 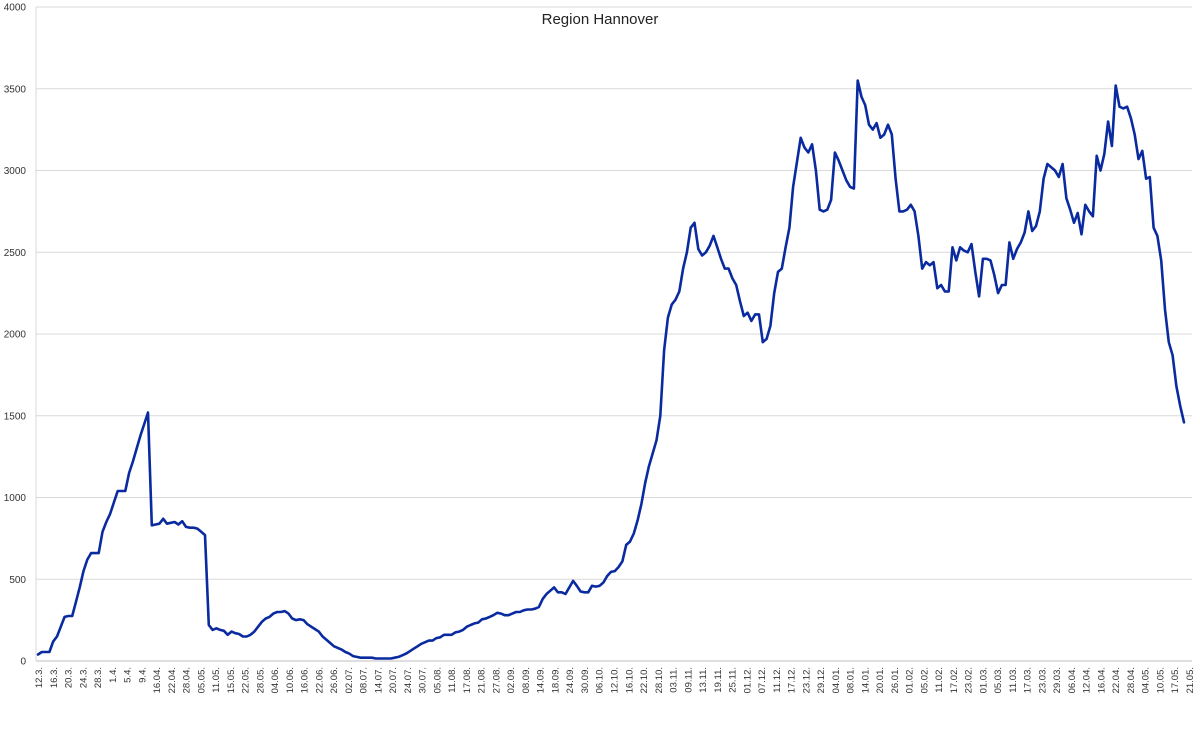 I want to click on x-tick-label: 24.3., so click(x=83, y=677).